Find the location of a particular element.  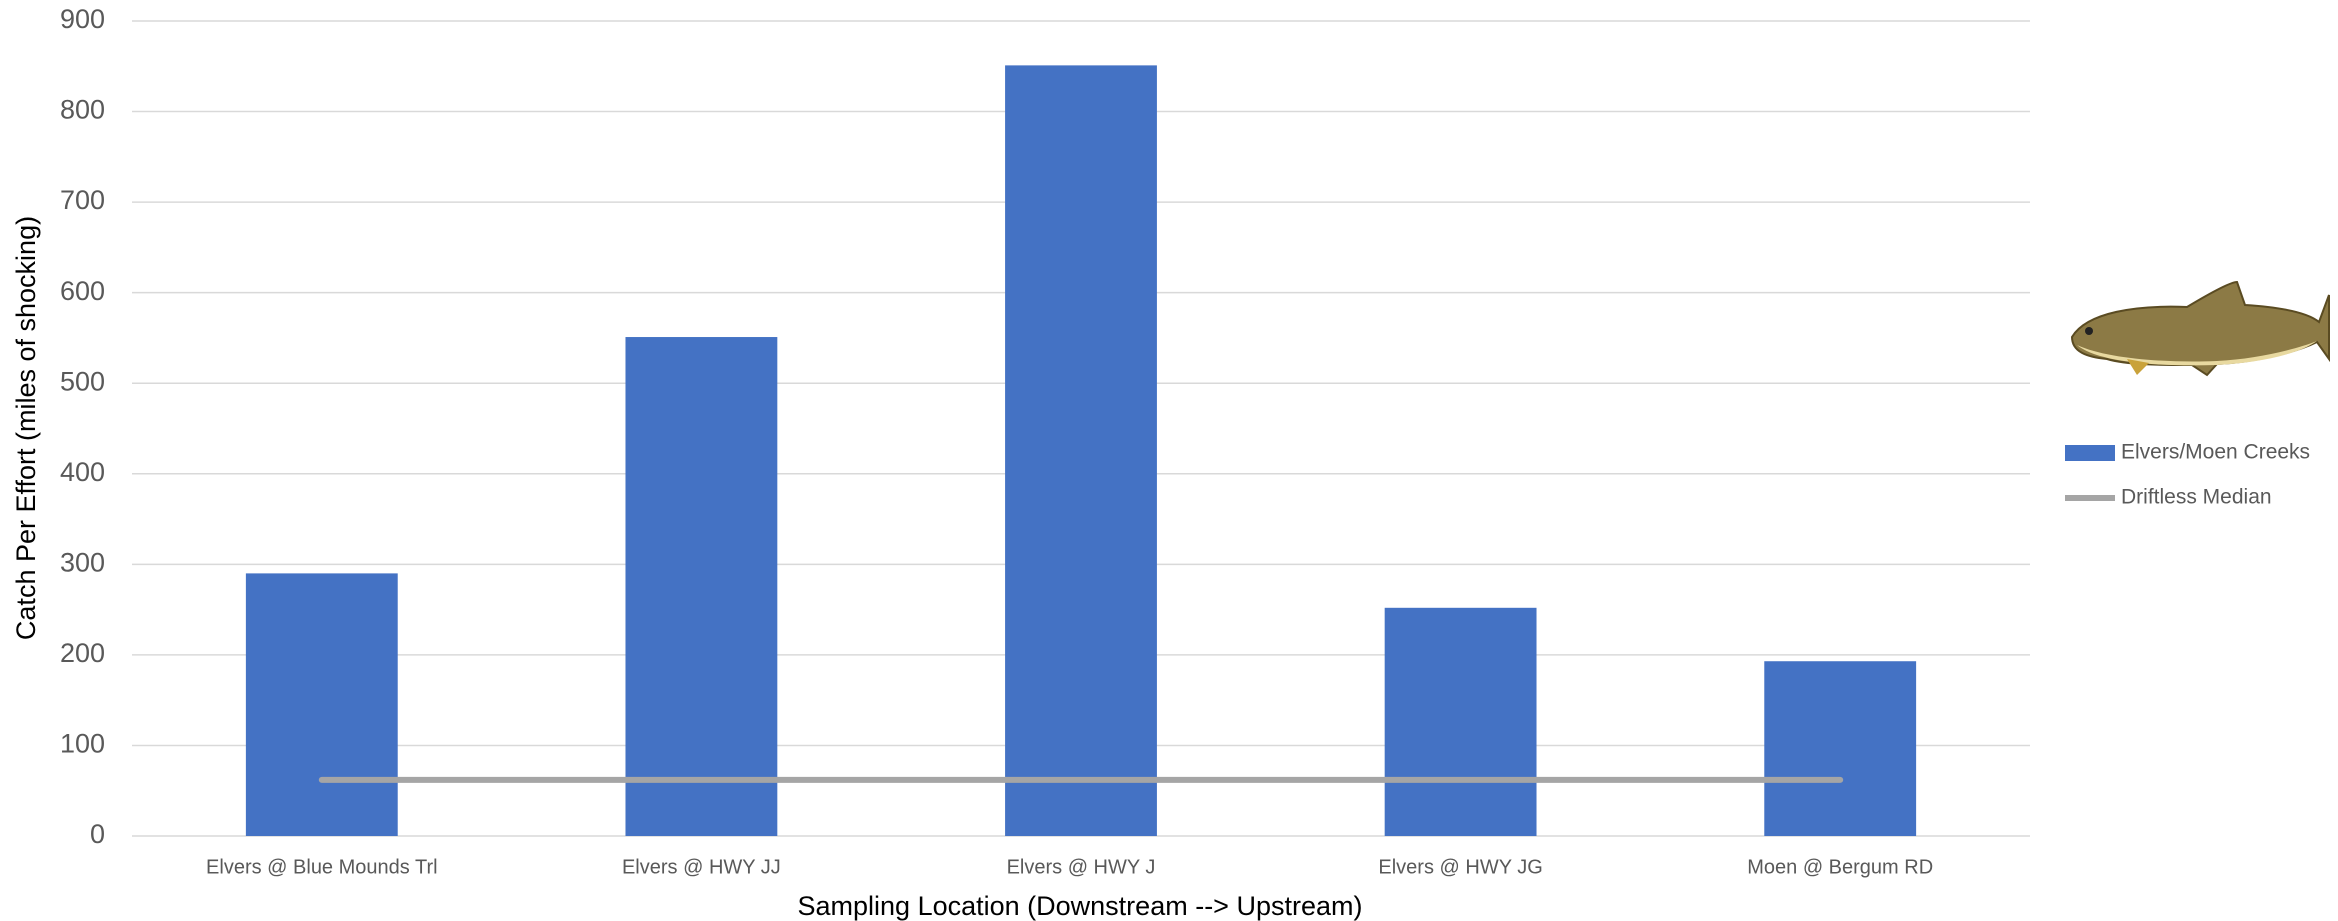

x-tick-label: Elvers @ HWY JJ is located at coordinates (701, 867).